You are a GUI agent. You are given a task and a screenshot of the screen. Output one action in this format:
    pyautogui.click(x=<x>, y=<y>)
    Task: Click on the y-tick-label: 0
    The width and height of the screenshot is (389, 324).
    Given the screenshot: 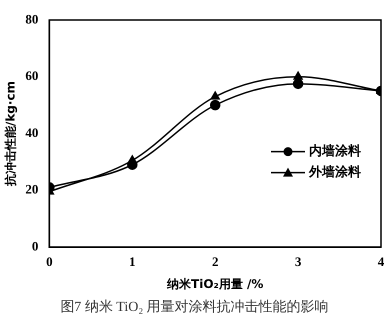 What is the action you would take?
    pyautogui.click(x=35, y=246)
    